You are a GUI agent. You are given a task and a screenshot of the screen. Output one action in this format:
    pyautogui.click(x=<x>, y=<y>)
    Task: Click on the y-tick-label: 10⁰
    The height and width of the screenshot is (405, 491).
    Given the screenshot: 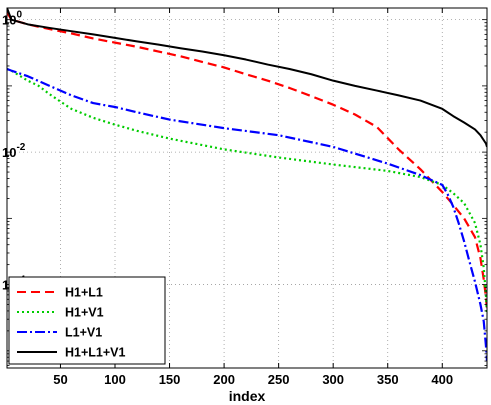 What is the action you would take?
    pyautogui.click(x=12, y=19)
    